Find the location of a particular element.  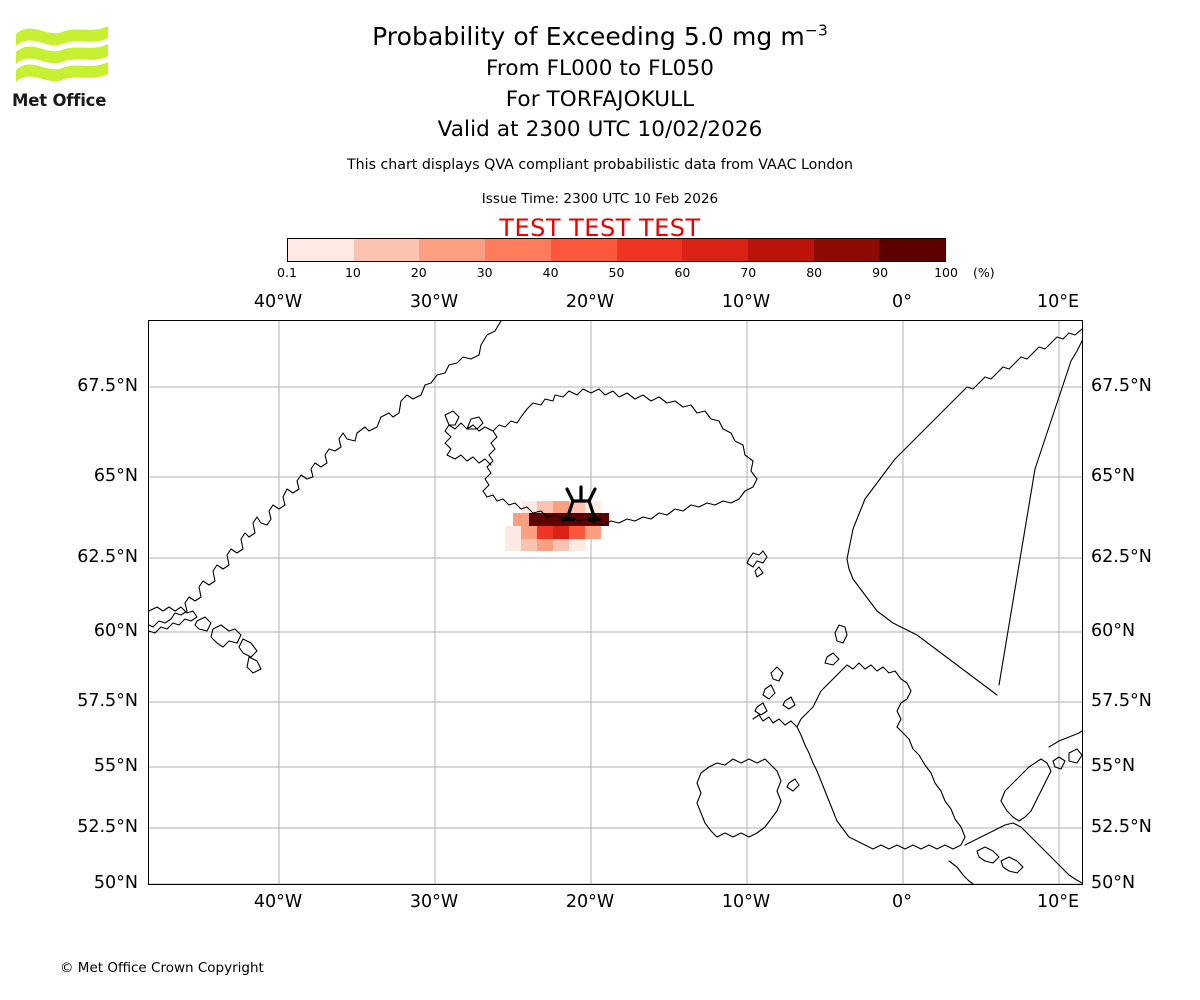

met-office-wave-icon is located at coordinates (62, 54).